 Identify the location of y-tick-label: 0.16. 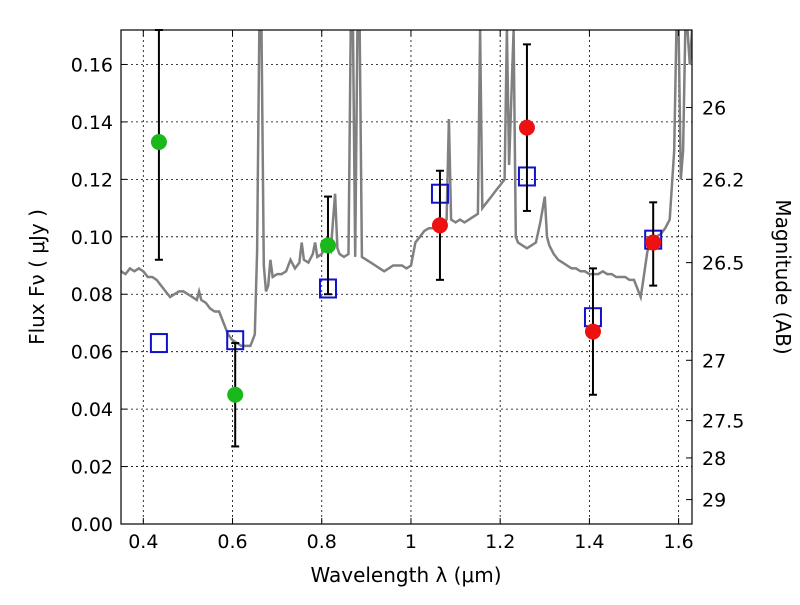
(92, 65).